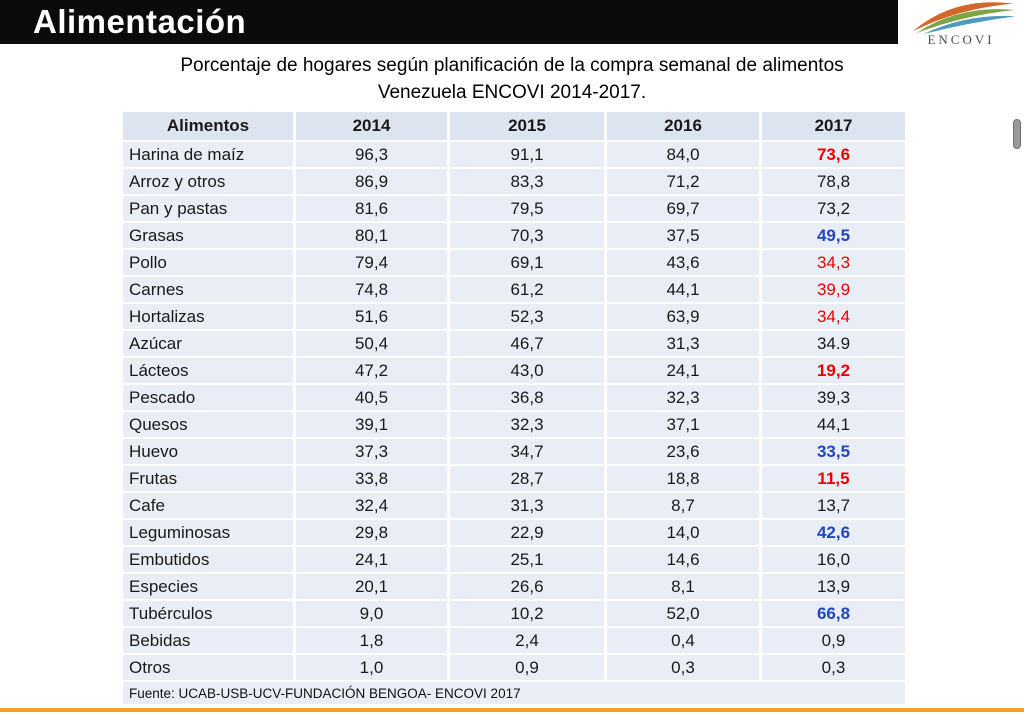 This screenshot has width=1024, height=714. I want to click on value-cell: 14,0, so click(683, 532).